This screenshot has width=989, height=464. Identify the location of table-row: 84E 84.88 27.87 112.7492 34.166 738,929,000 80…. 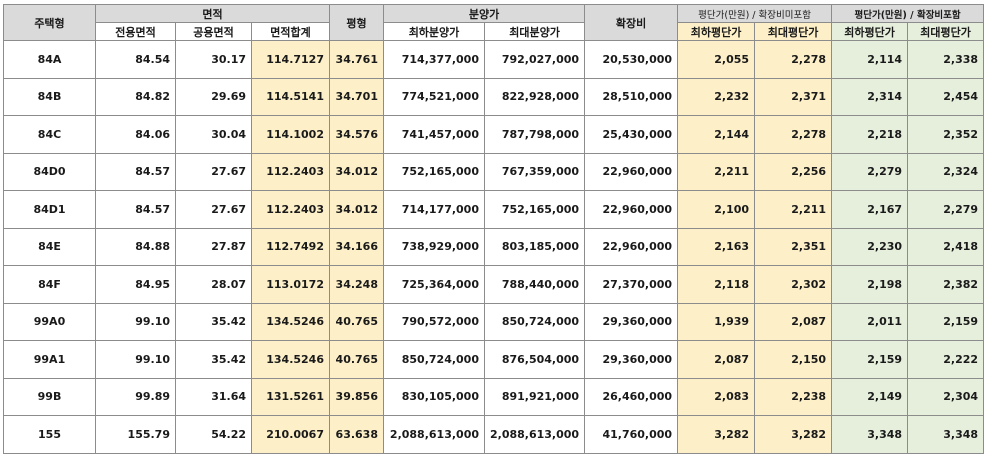
(494, 246).